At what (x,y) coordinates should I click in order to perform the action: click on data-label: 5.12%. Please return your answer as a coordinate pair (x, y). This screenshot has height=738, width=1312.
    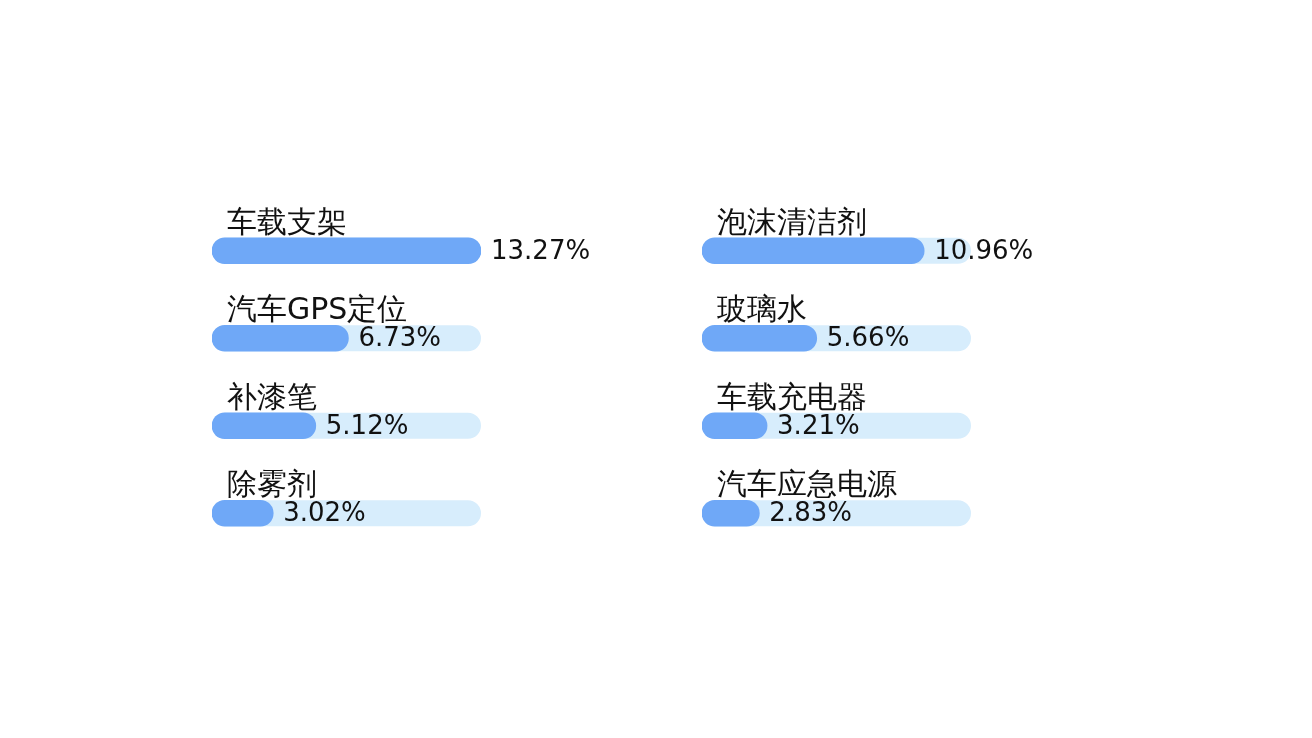
    Looking at the image, I should click on (367, 424).